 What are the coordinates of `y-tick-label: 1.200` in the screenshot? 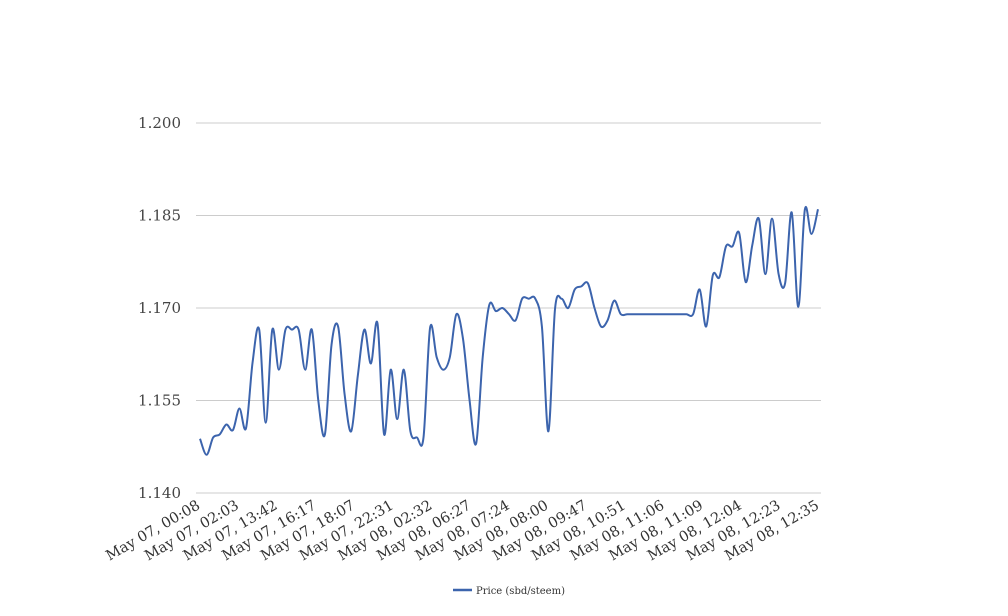 It's located at (159, 123).